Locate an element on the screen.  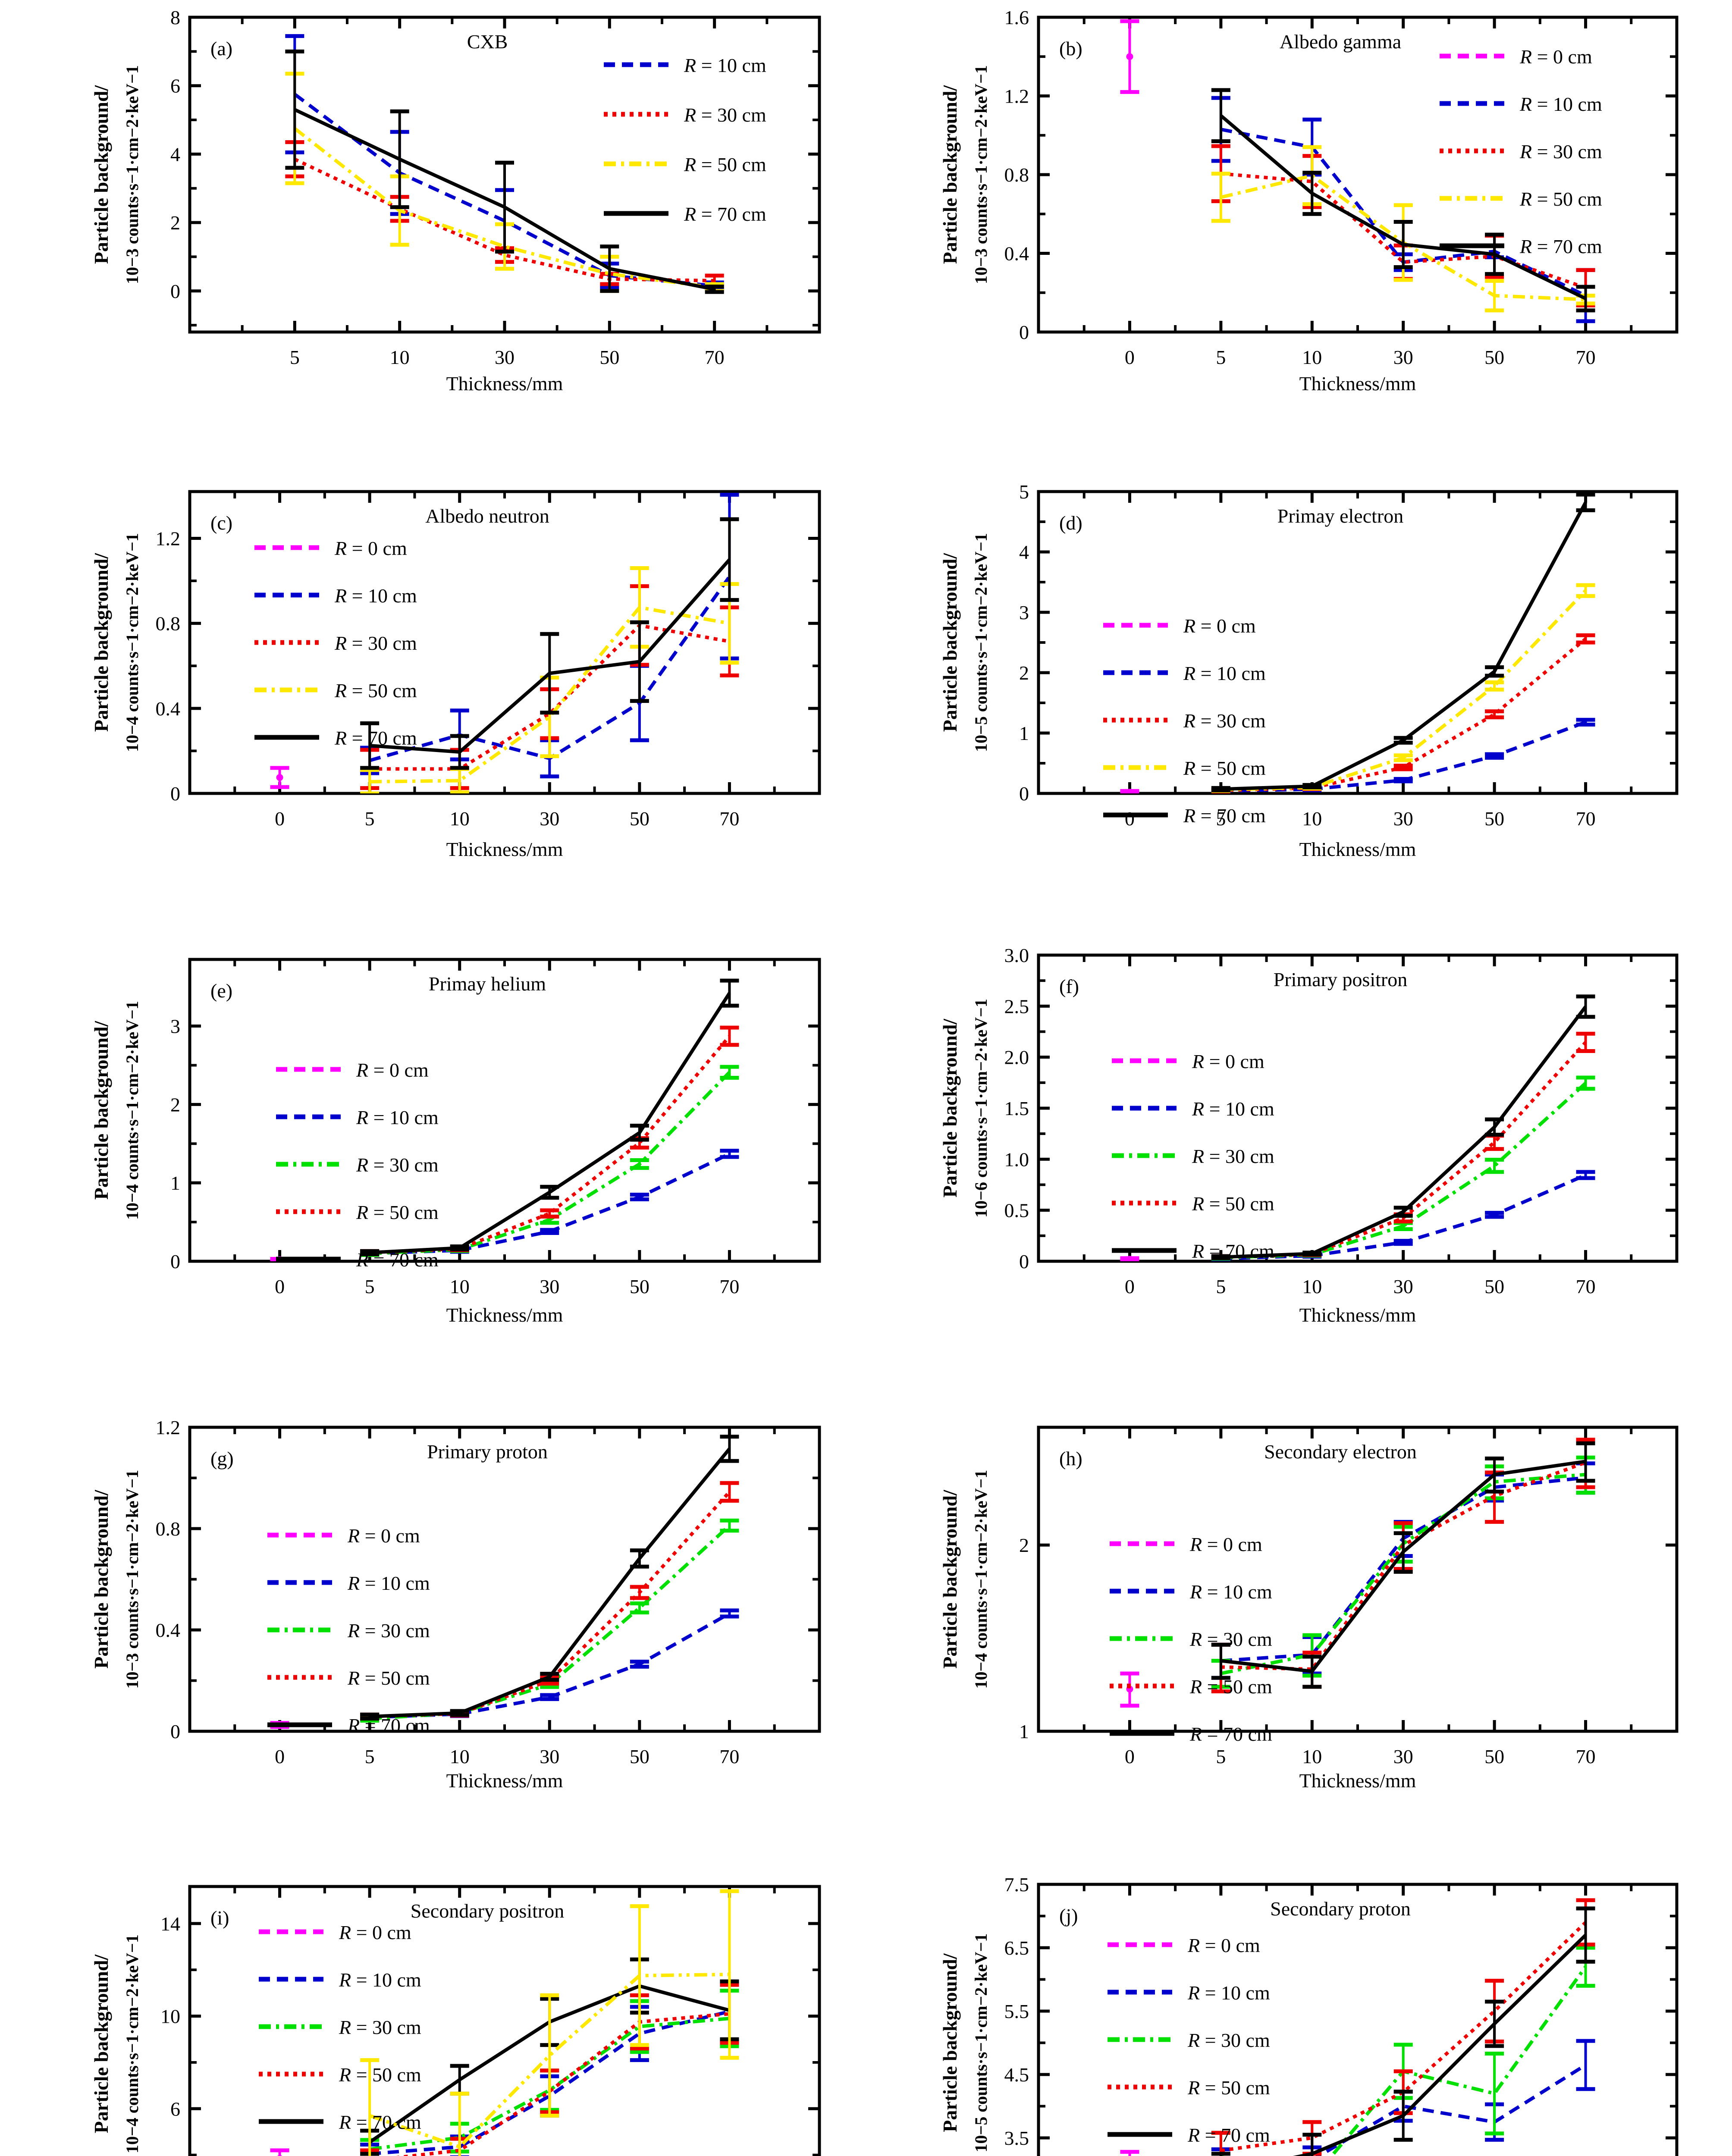
panel-label: (b) is located at coordinates (1071, 49).